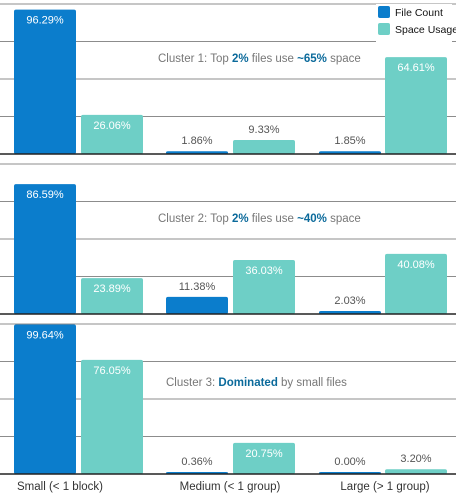 The height and width of the screenshot is (495, 456). Describe the element at coordinates (384, 487) in the screenshot. I see `x-label-large: Large (> 1 group)` at that location.